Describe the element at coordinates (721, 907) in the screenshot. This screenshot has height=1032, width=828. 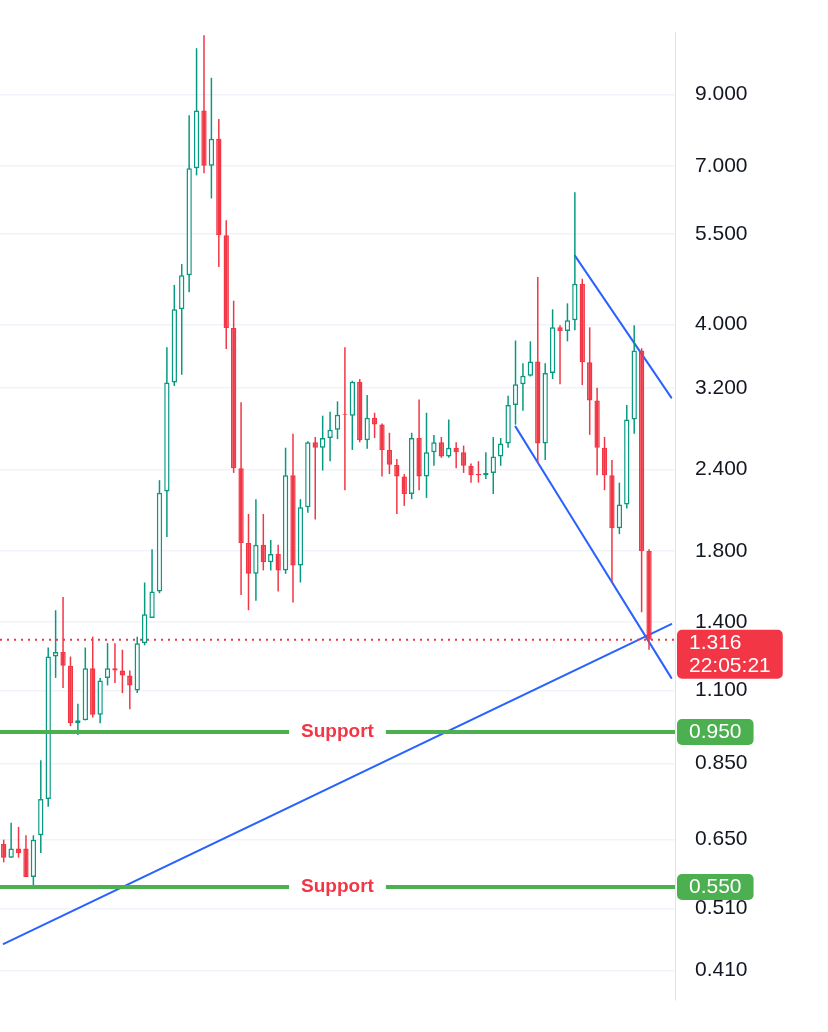
I see `y-tick-label: 0.510` at that location.